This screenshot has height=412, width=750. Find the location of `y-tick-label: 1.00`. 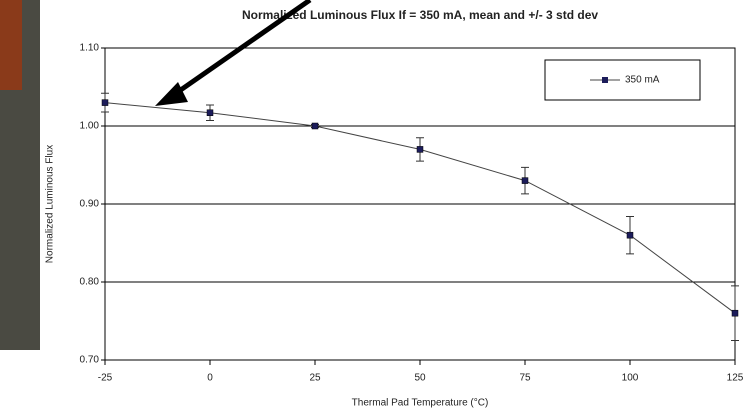

y-tick-label: 1.00 is located at coordinates (90, 126).